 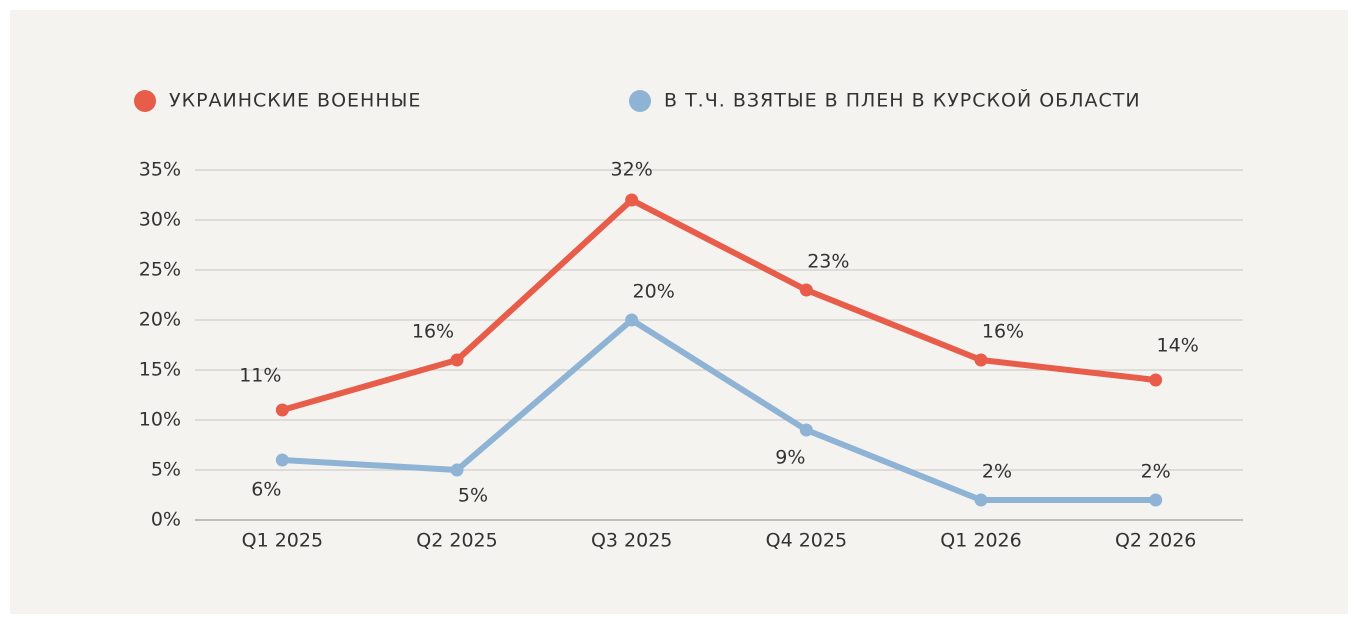 What do you see at coordinates (980, 541) in the screenshot?
I see `x-tick-label: Q1 2026` at bounding box center [980, 541].